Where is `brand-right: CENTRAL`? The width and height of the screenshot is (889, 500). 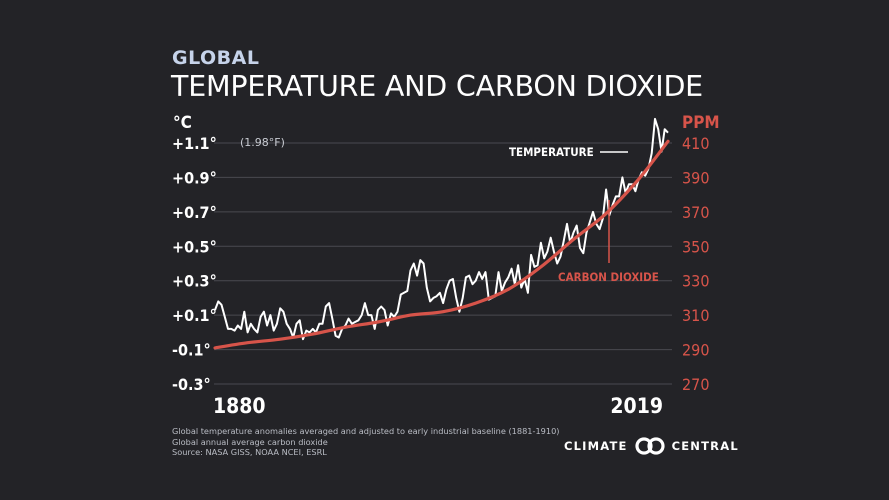
brand-right: CENTRAL is located at coordinates (705, 446).